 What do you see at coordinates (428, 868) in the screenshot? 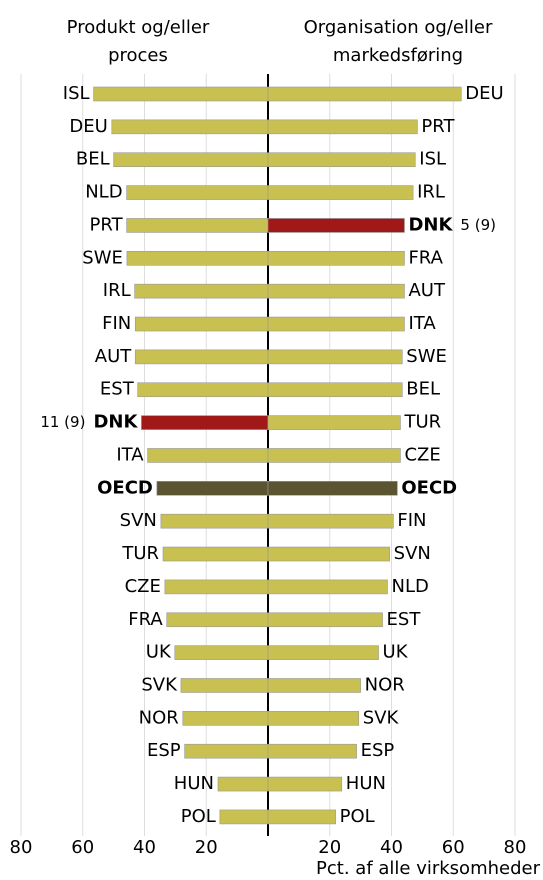
I see `x-axis-label: Pct. af alle virksomheder` at bounding box center [428, 868].